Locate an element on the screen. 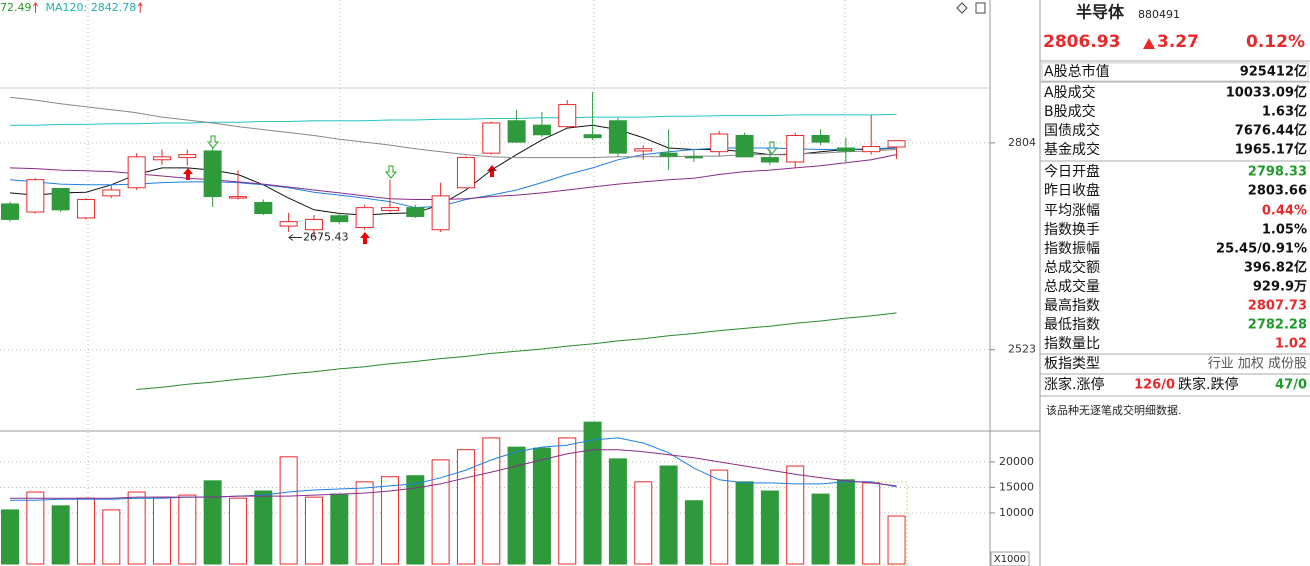 The height and width of the screenshot is (566, 1310). row-label: 平均涨幅 is located at coordinates (1072, 211).